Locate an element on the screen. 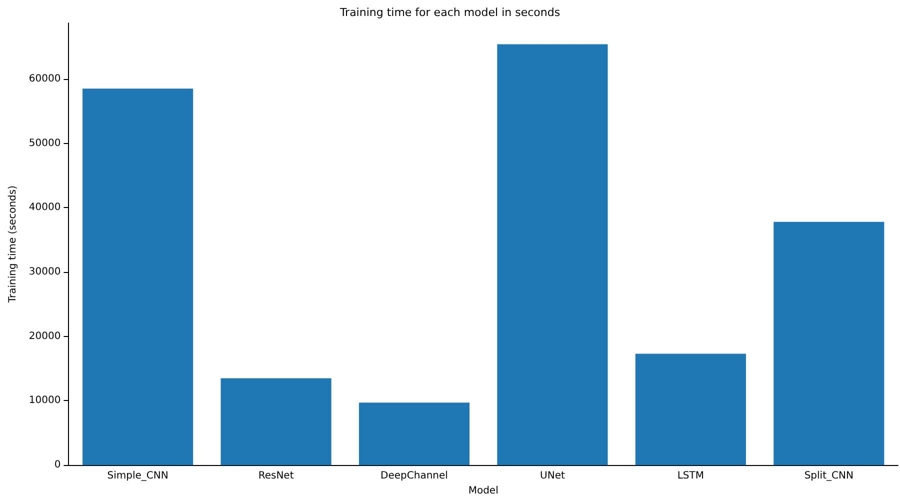 This screenshot has height=501, width=900. x-tick-label: Split_CNN is located at coordinates (829, 476).